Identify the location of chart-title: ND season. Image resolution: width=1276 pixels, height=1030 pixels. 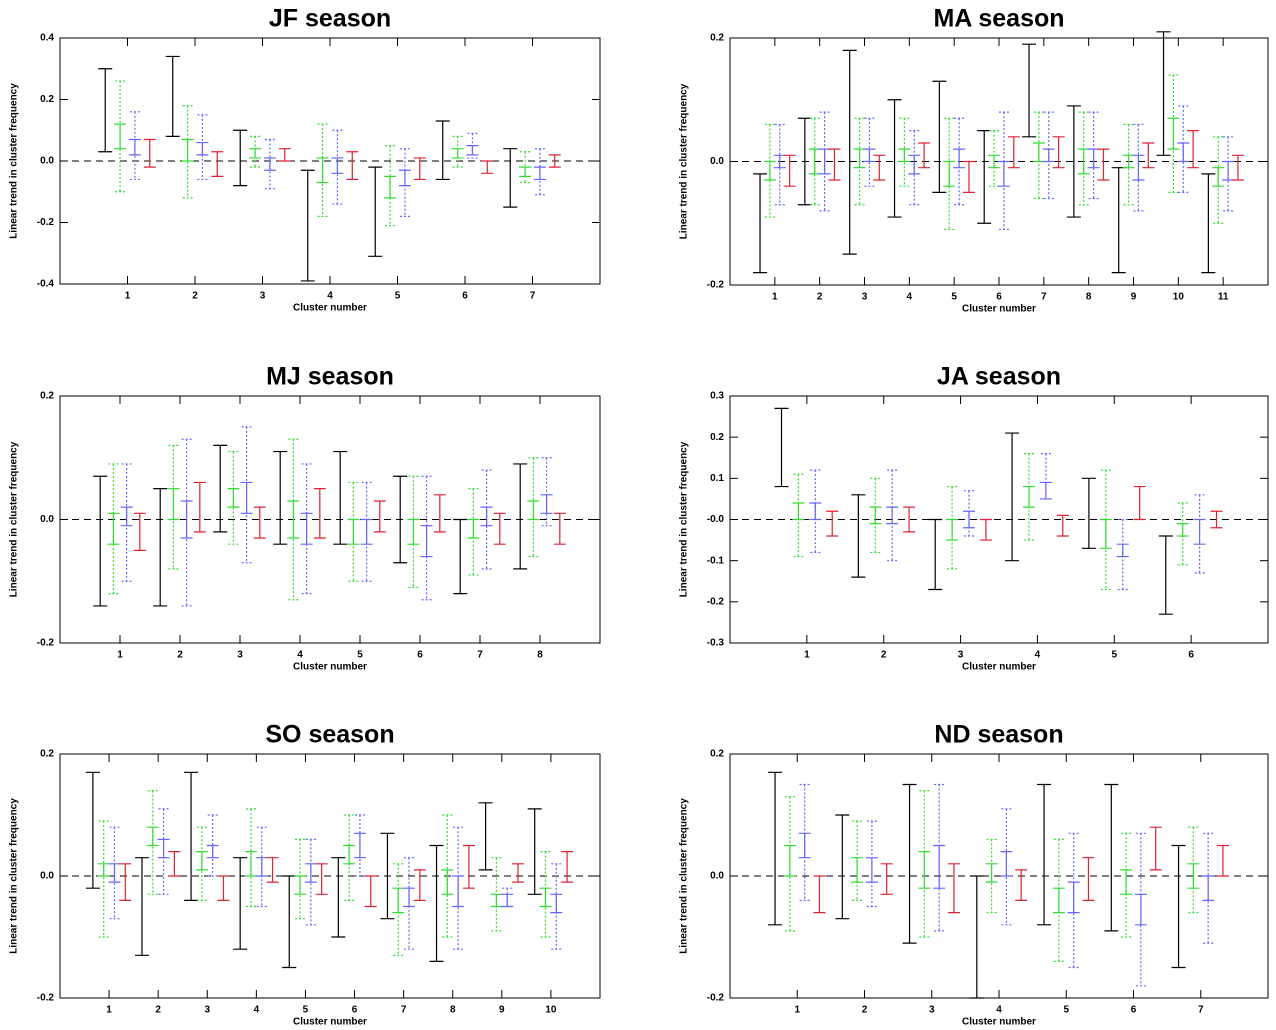
(998, 735).